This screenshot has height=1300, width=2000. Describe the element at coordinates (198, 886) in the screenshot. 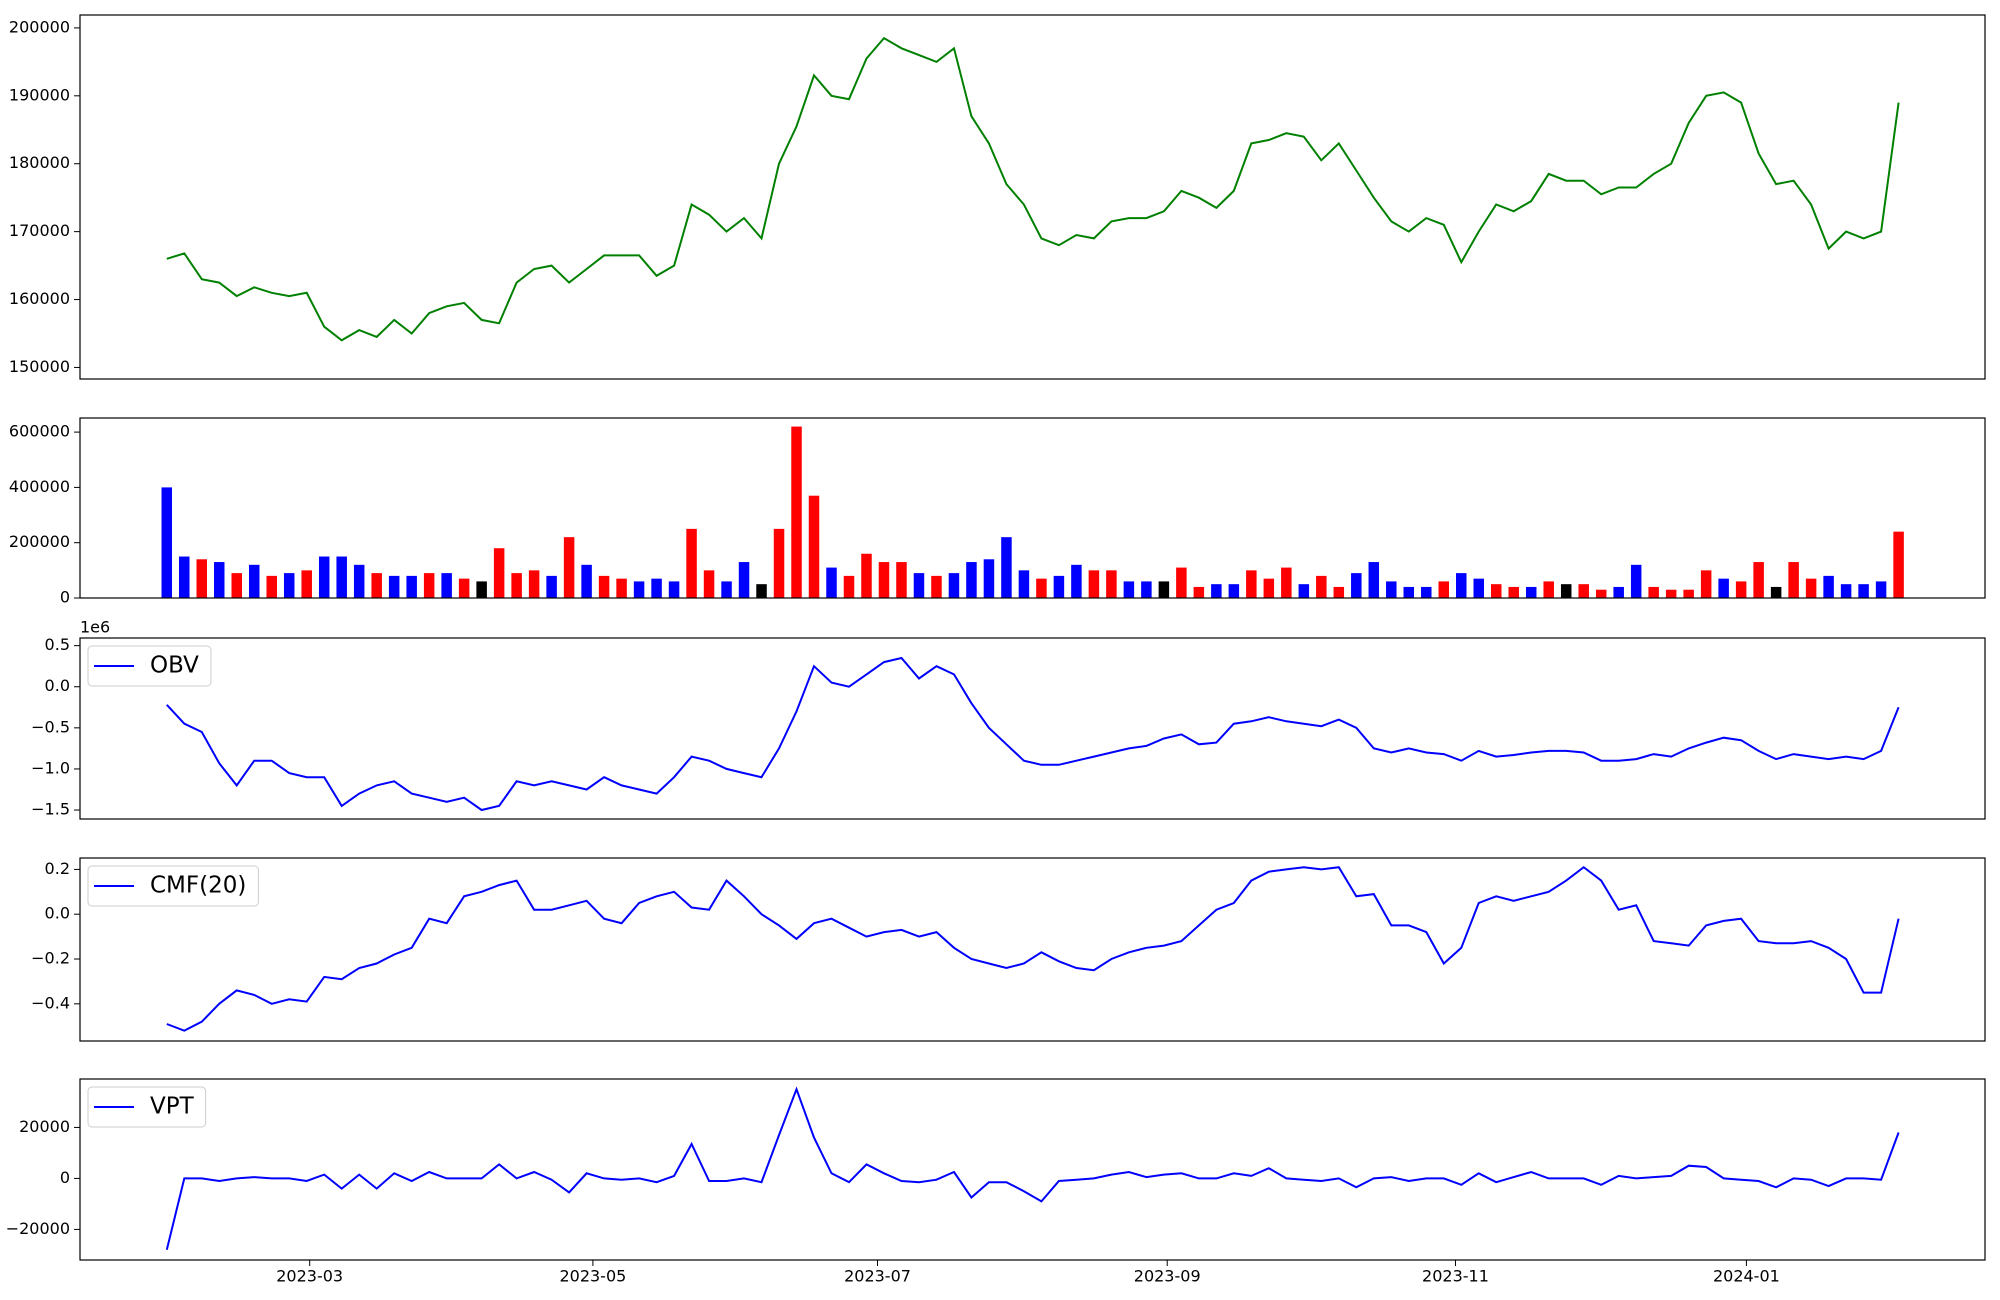

I see `legend-label: CMF(20)` at that location.